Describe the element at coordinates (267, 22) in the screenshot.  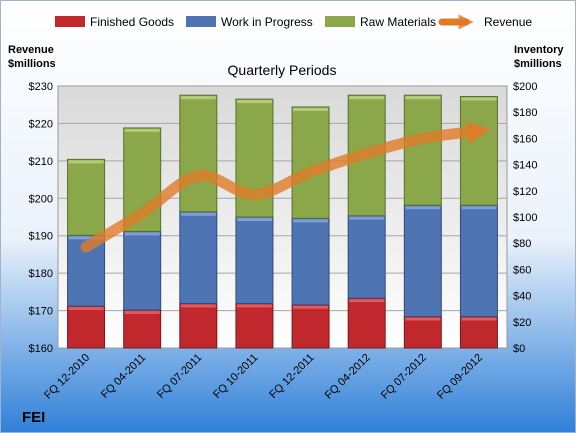
I see `legend-label-work-in-progress: Work in Progress` at that location.